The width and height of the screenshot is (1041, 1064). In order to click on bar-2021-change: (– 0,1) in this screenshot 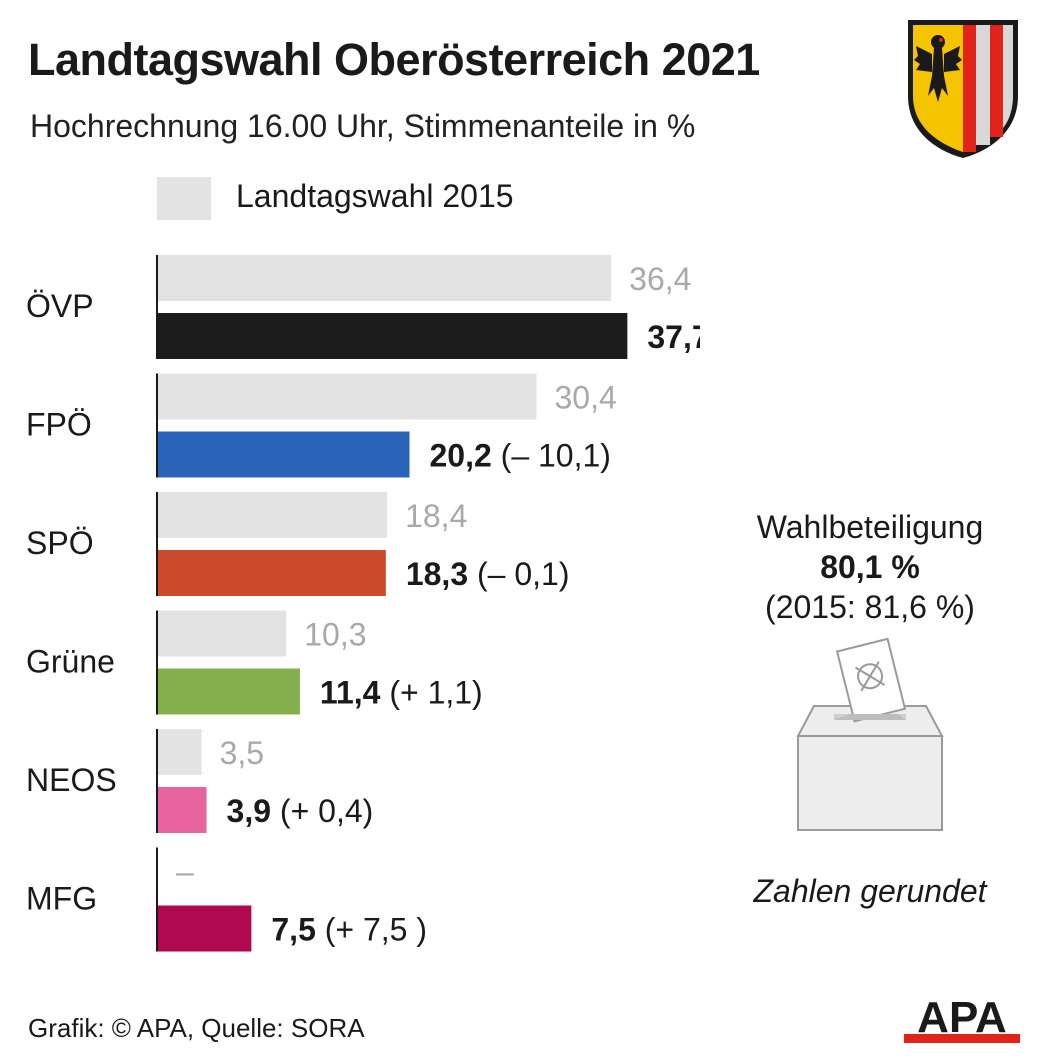, I will do `click(518, 574)`.